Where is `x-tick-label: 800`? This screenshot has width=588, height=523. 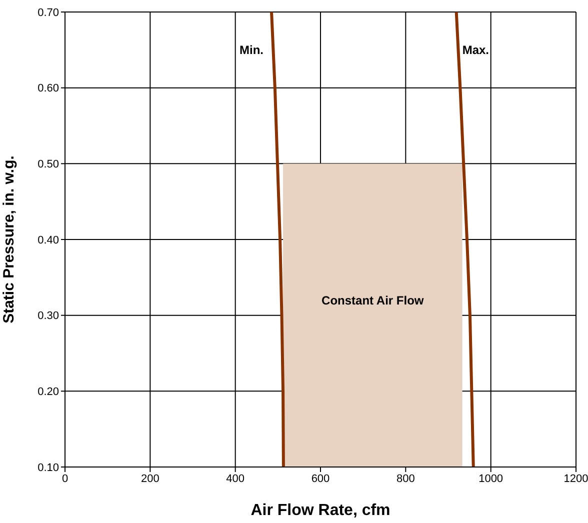 x-tick-label: 800 is located at coordinates (405, 478).